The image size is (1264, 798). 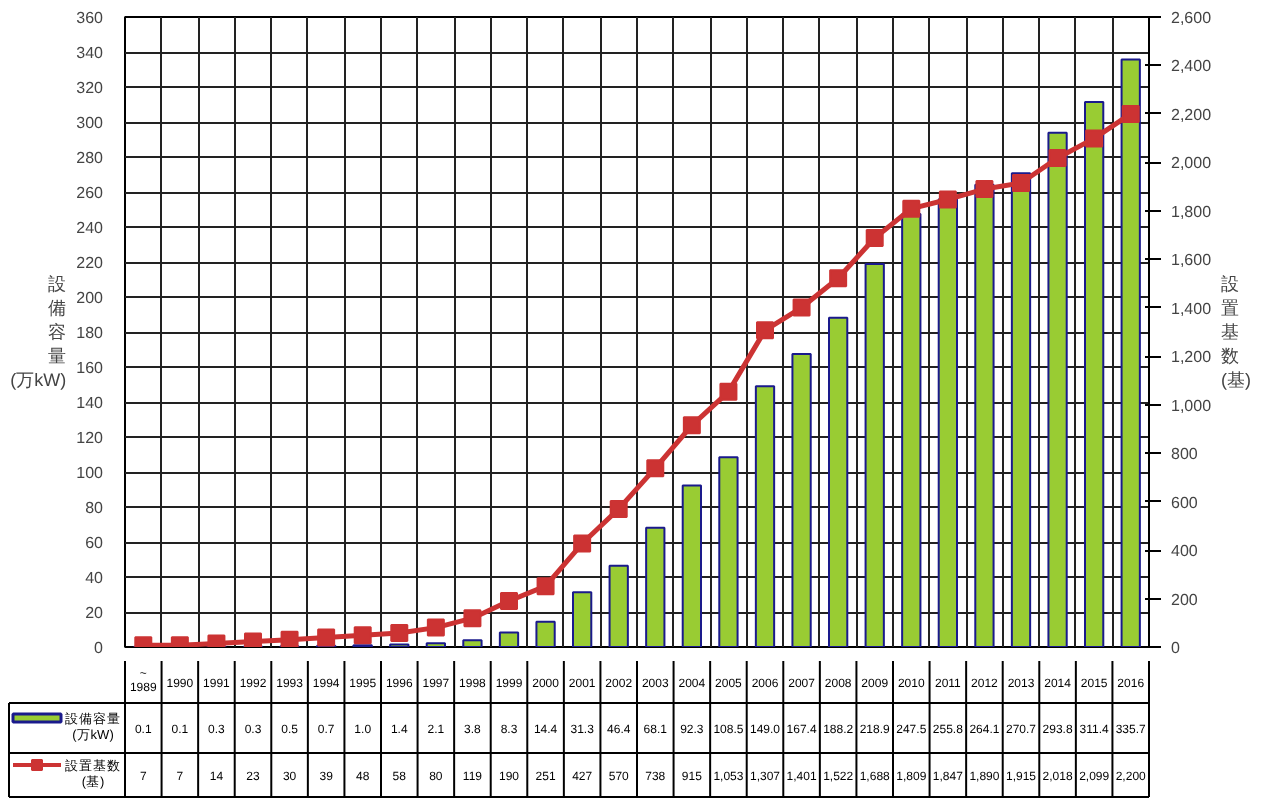 I want to click on y-tick-label: 80, so click(x=95, y=508).